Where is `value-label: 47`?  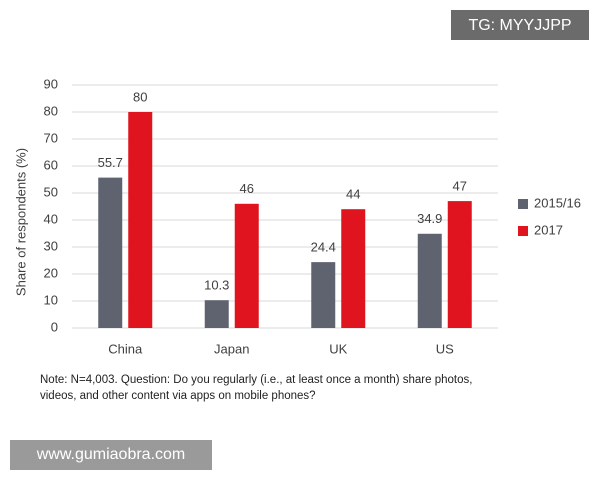
value-label: 47 is located at coordinates (460, 186).